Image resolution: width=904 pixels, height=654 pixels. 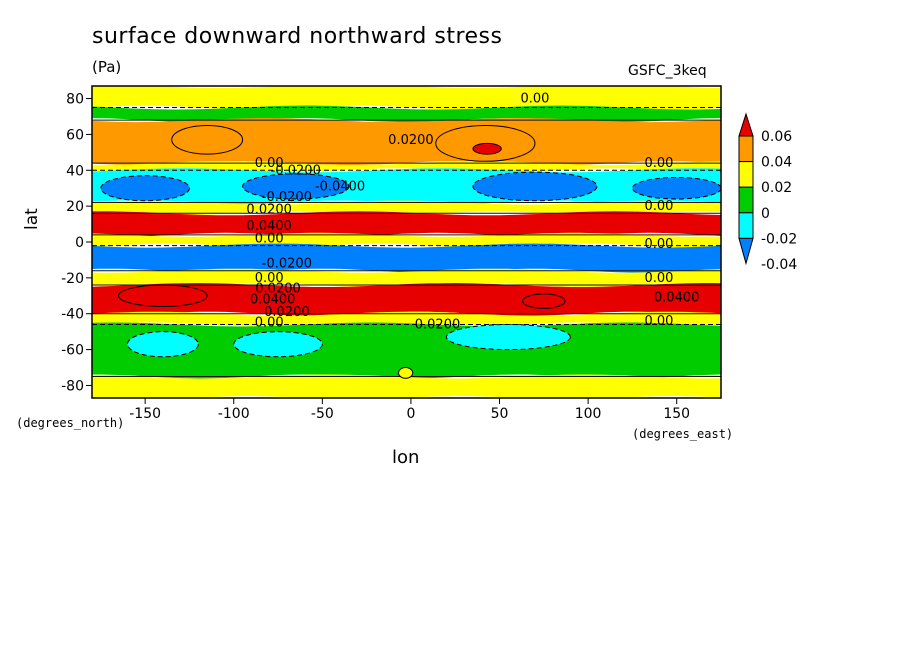 I want to click on y-tick-label: -40, so click(x=72, y=315).